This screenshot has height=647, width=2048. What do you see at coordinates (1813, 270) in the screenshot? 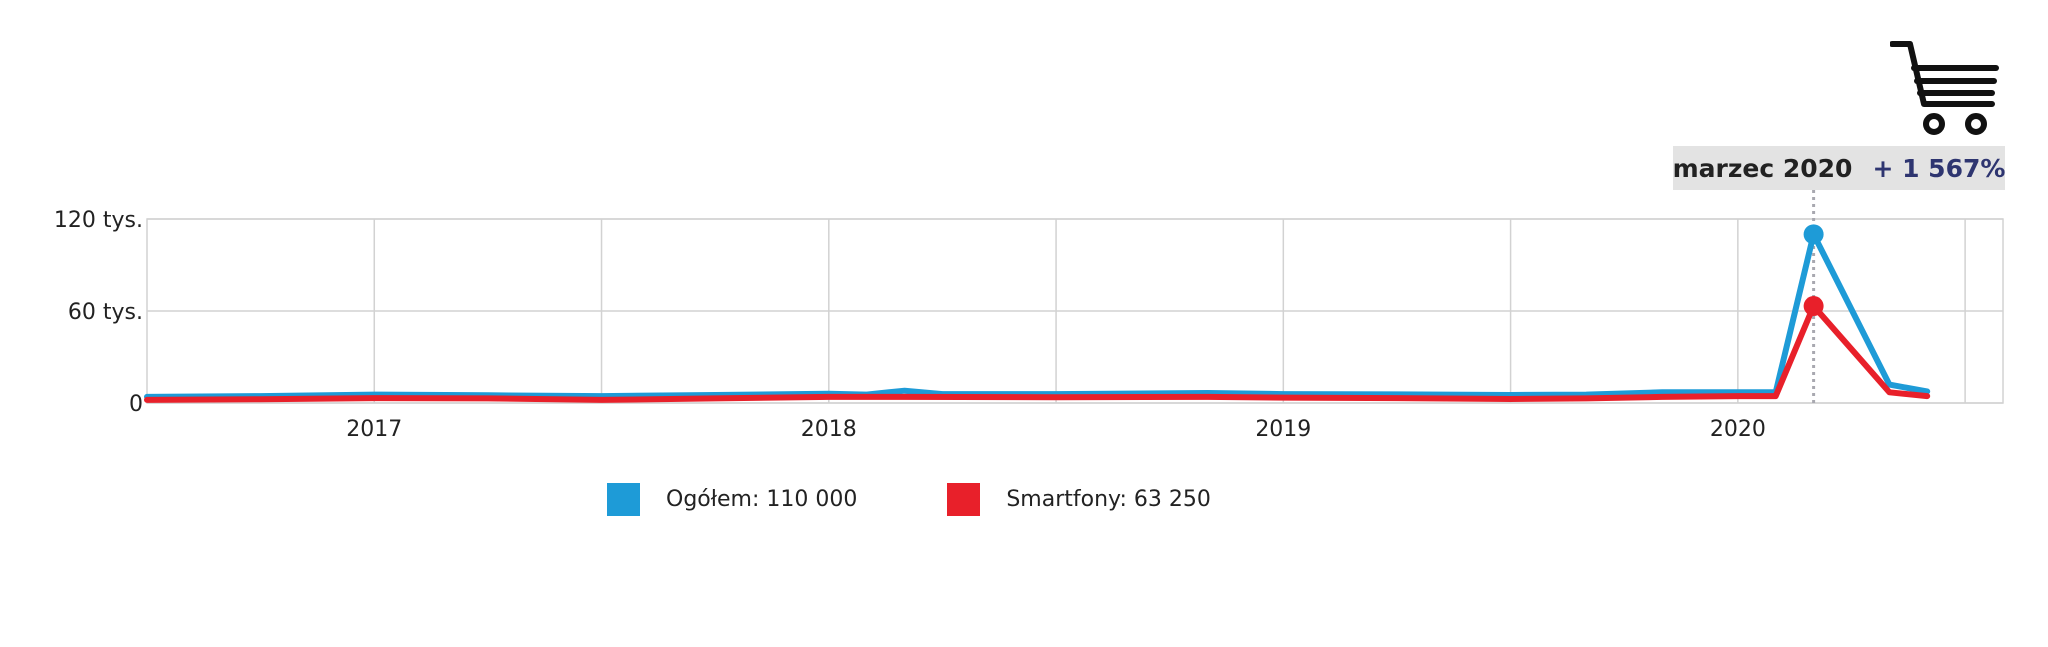
I see `highlight-points` at bounding box center [1813, 270].